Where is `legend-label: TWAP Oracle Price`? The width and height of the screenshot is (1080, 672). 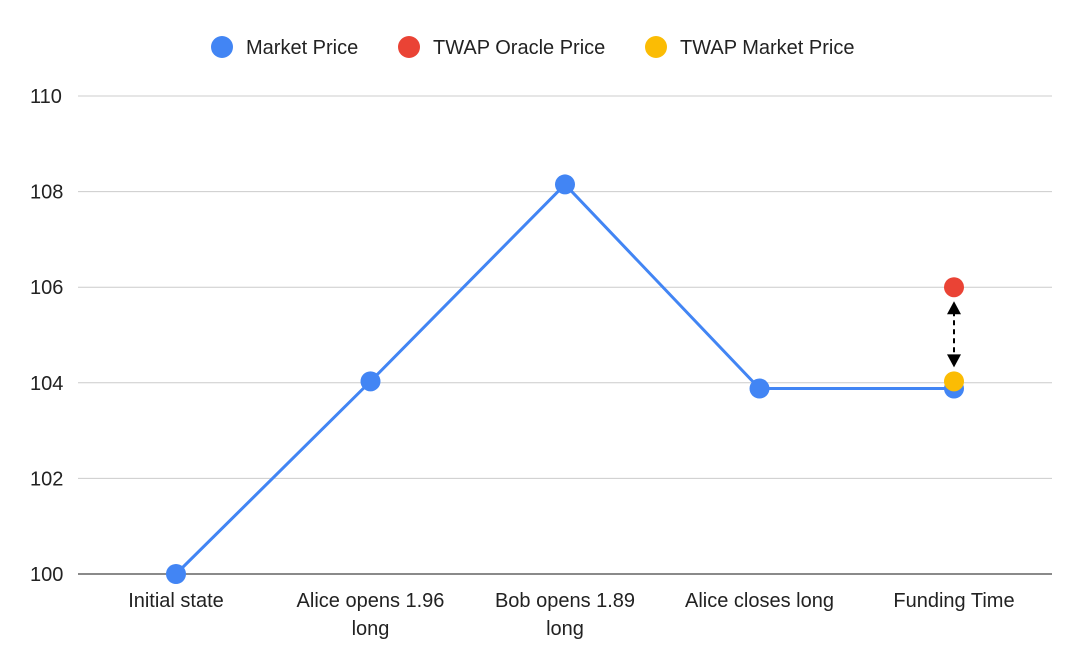
legend-label: TWAP Oracle Price is located at coordinates (519, 48).